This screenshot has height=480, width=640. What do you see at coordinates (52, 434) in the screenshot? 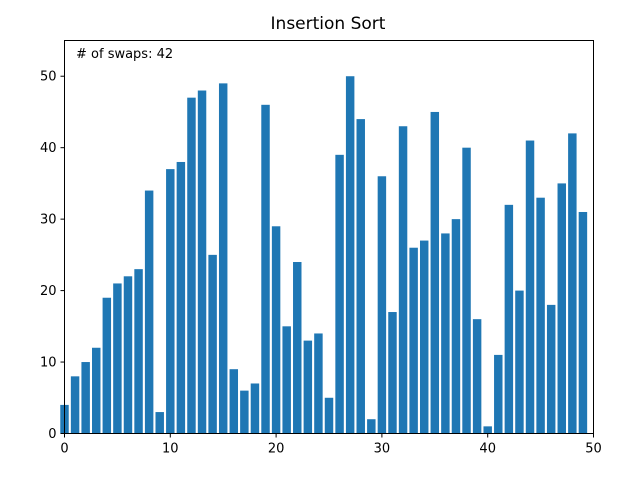
I see `y-tick-label-0: 0` at bounding box center [52, 434].